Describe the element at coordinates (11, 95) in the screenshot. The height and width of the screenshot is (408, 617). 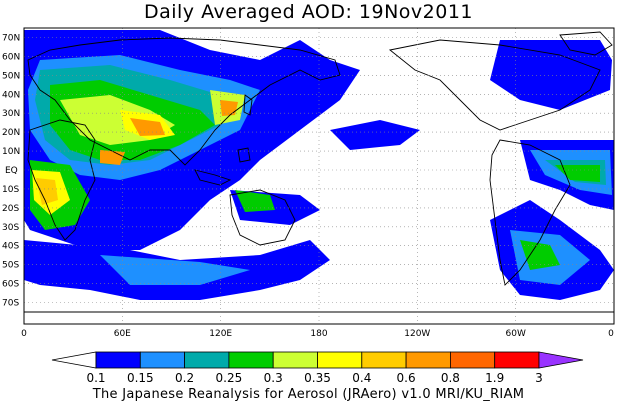
I see `lat-label: 40N` at that location.